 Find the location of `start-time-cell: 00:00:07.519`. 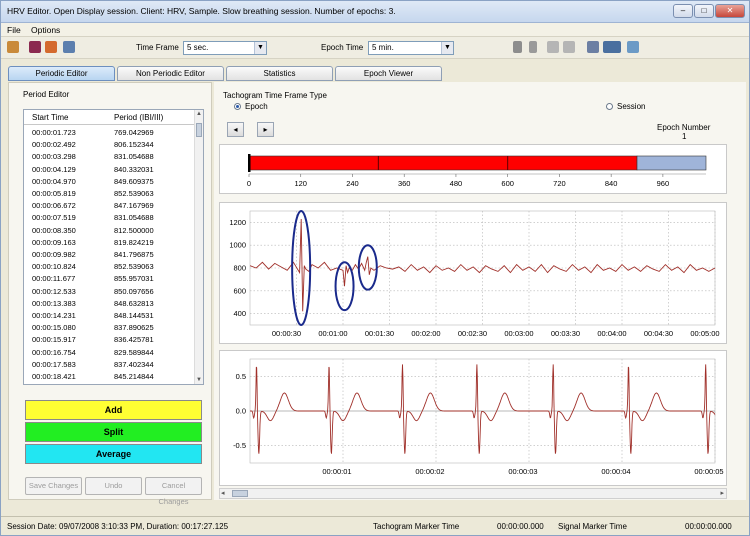

start-time-cell: 00:00:07.519 is located at coordinates (54, 218).